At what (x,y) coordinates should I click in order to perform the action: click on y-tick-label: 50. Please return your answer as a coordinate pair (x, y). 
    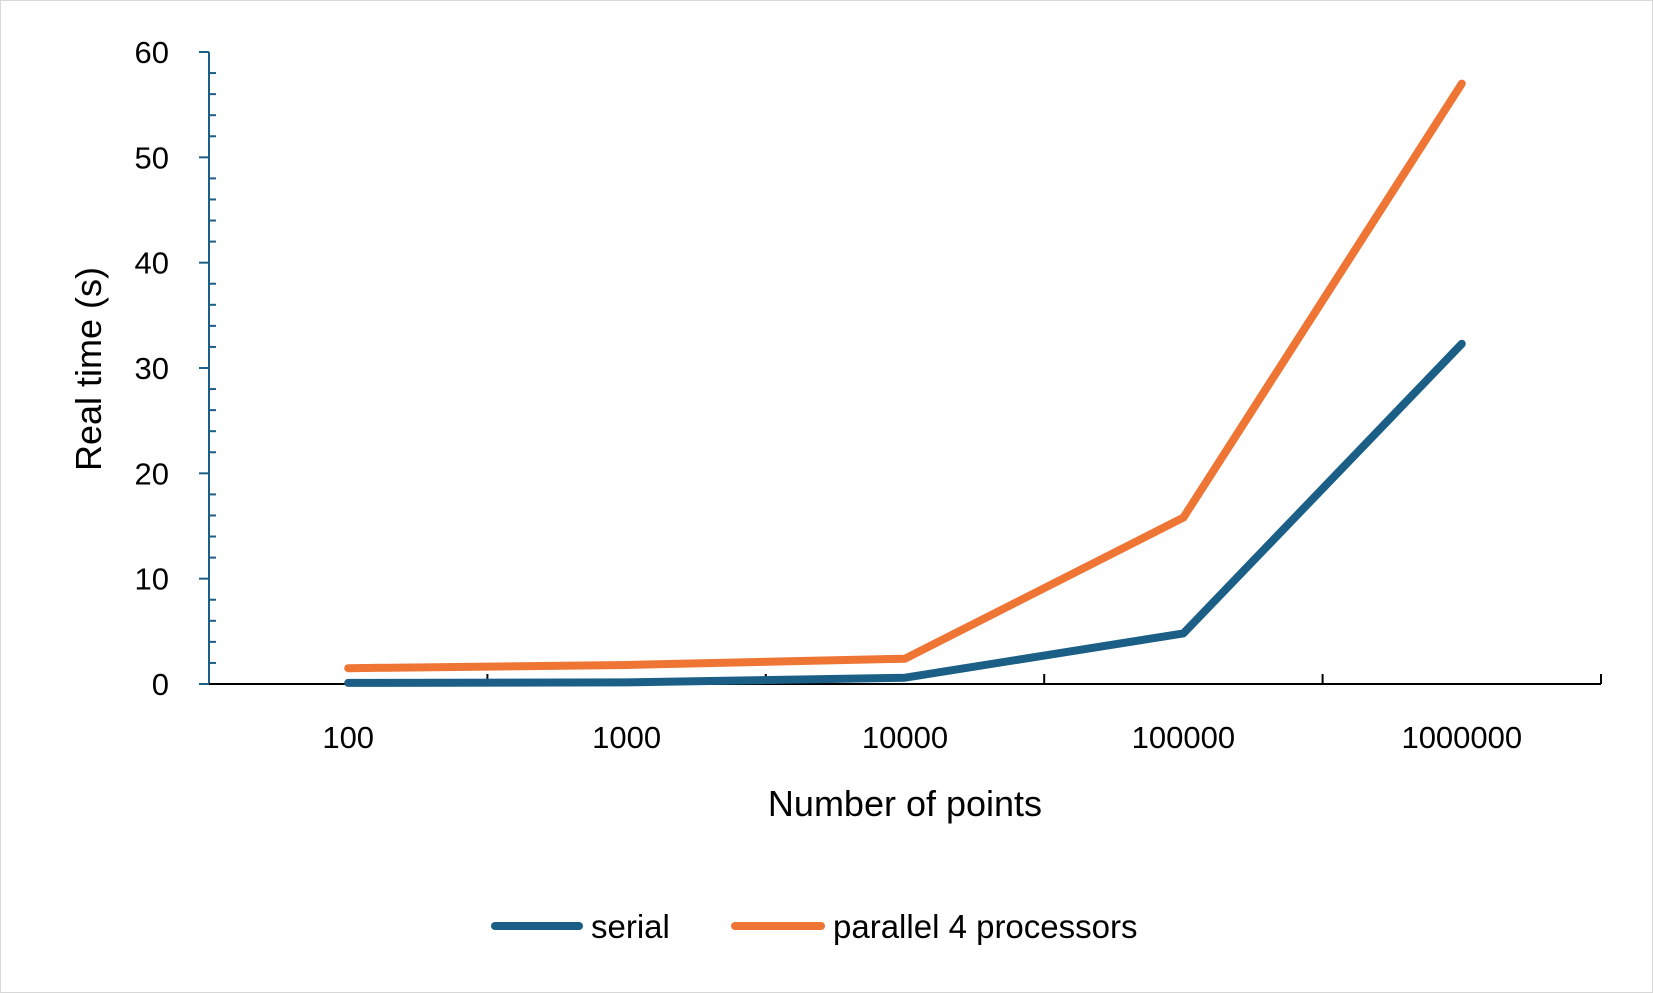
    Looking at the image, I should click on (152, 157).